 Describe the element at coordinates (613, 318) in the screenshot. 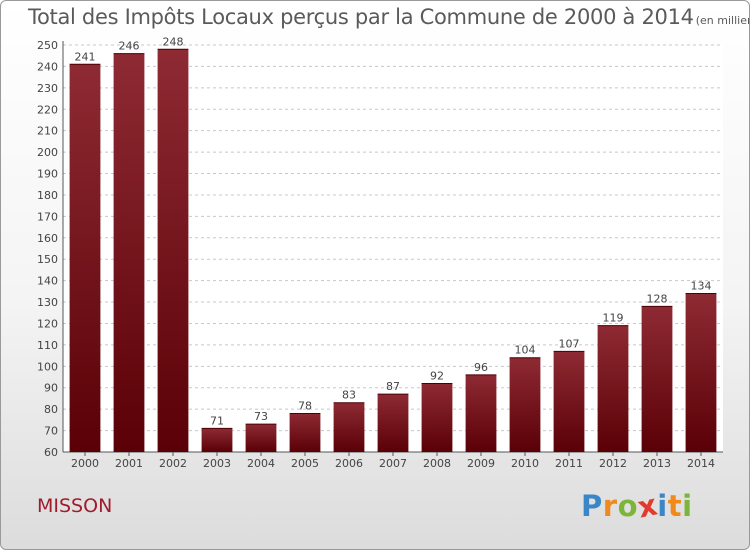

I see `bar-value-label: 119` at that location.